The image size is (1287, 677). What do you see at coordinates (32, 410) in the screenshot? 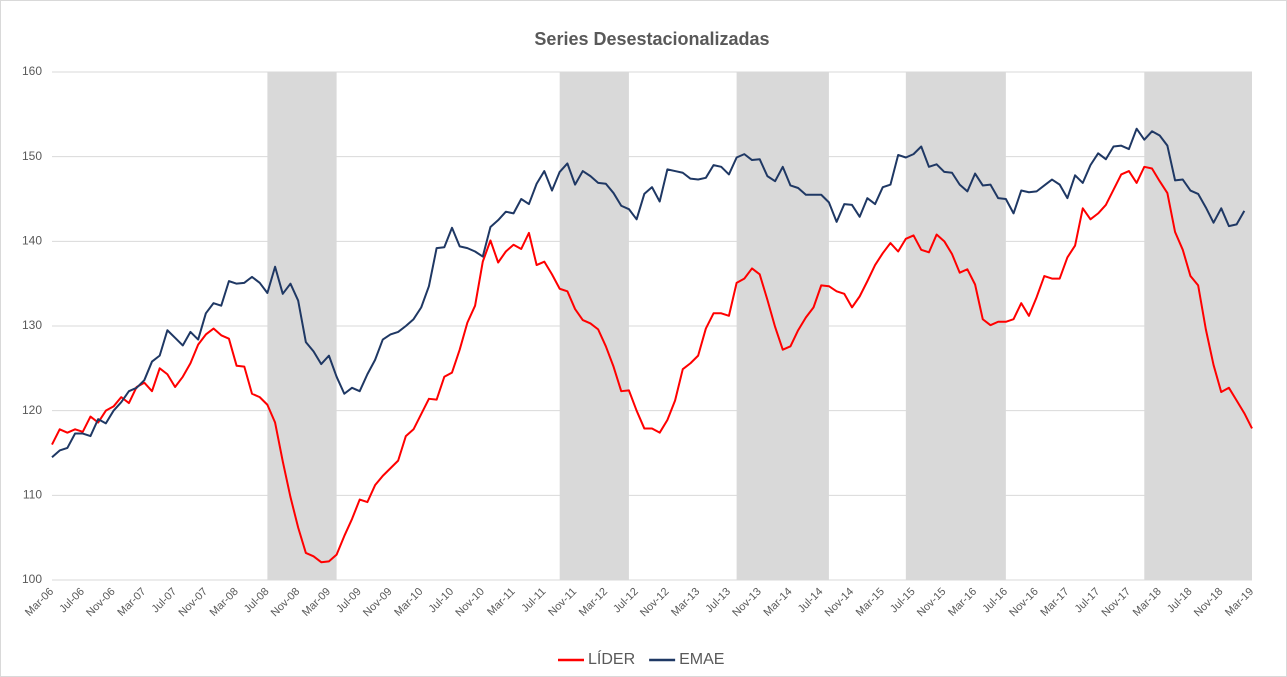
I see `y-tick-label: 120` at bounding box center [32, 410].